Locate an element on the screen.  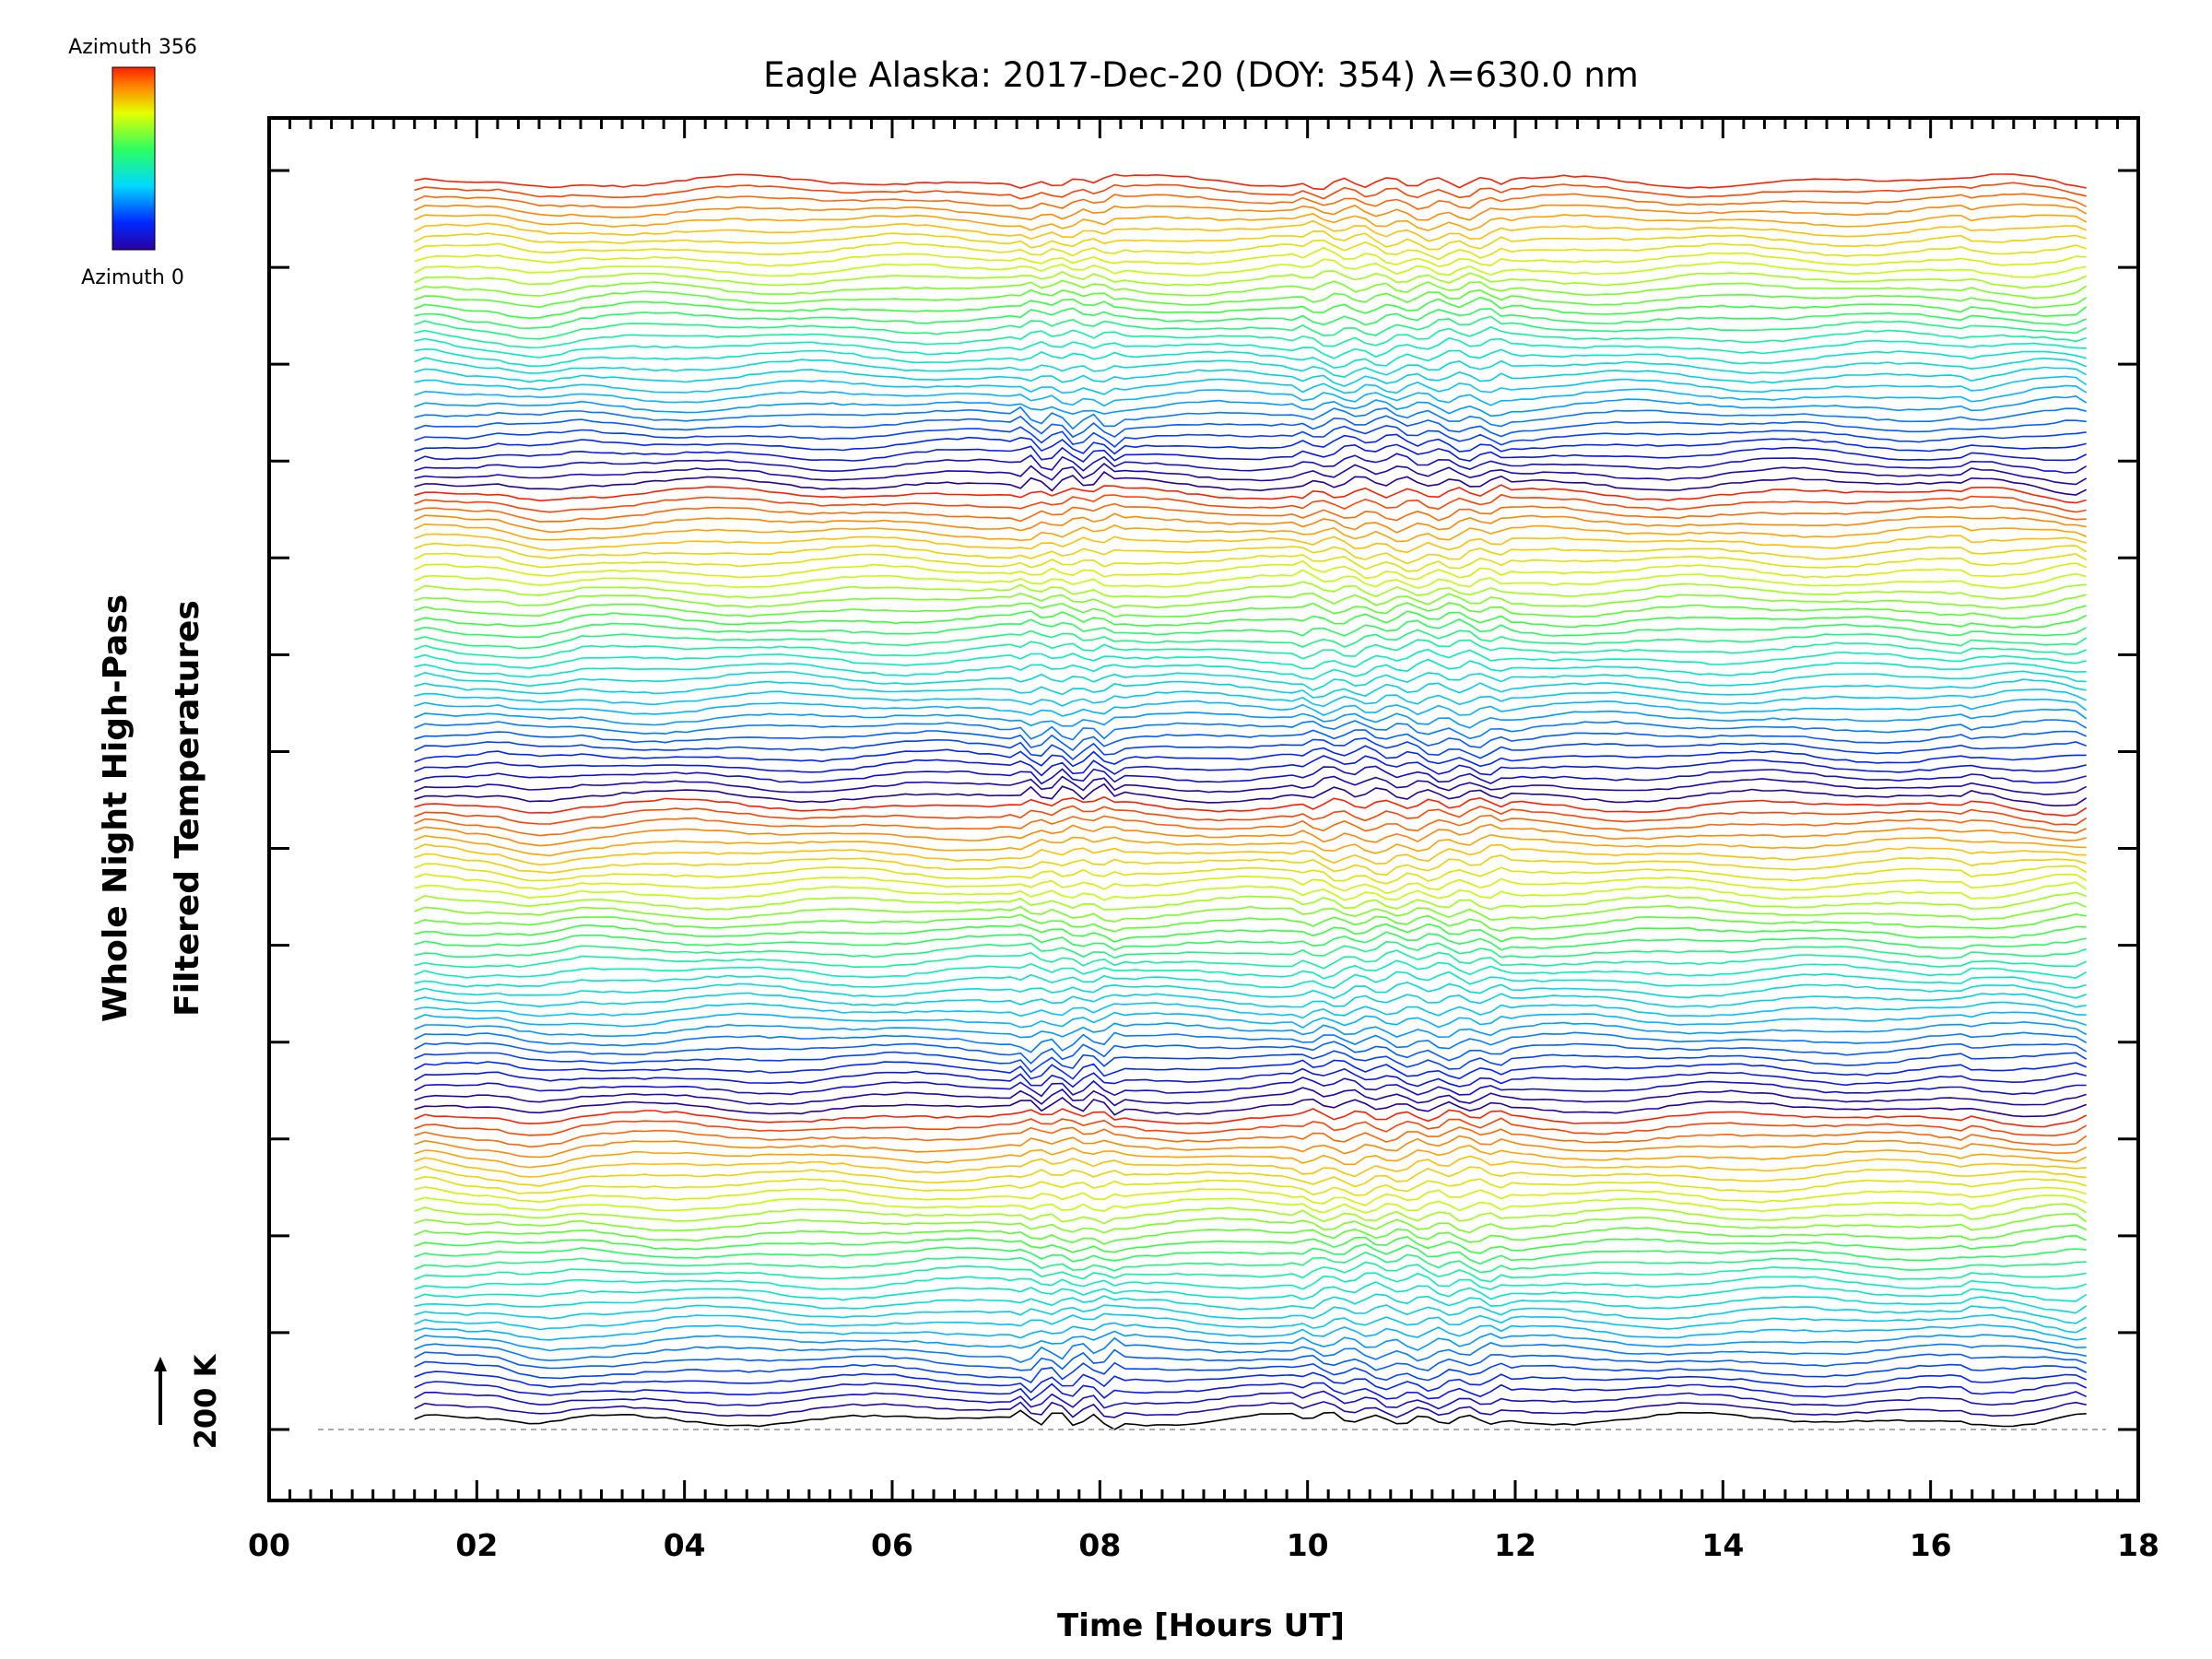
x-tick-label: 12 is located at coordinates (1515, 1545).